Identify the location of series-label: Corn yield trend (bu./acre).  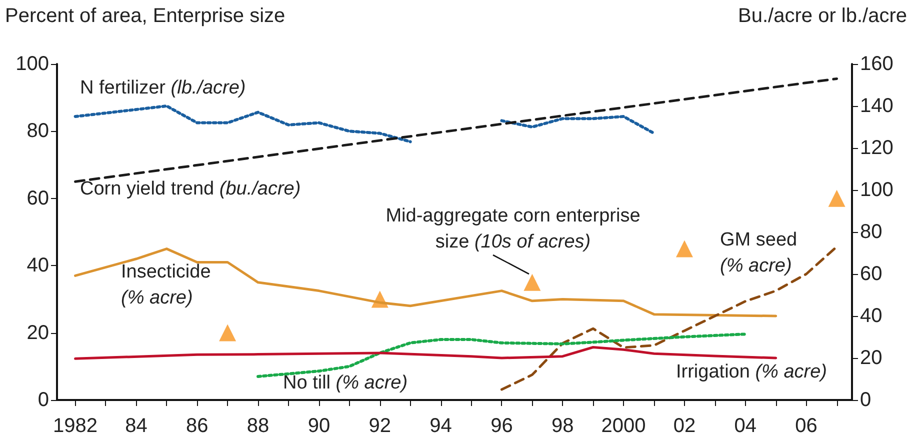
(190, 189).